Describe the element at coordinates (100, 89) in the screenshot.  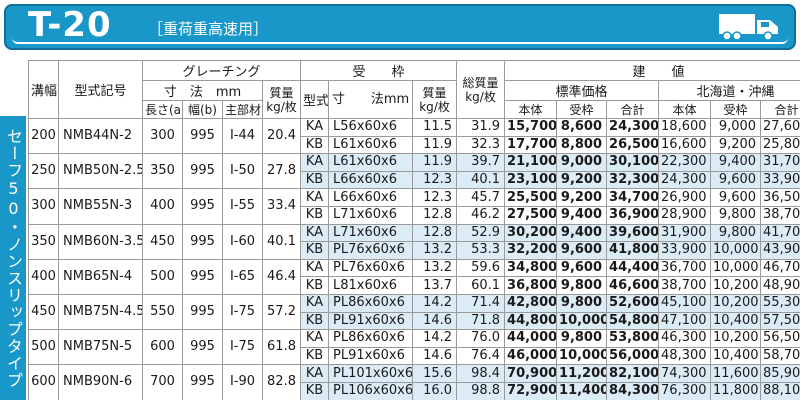
I see `header-model: 型式記号` at that location.